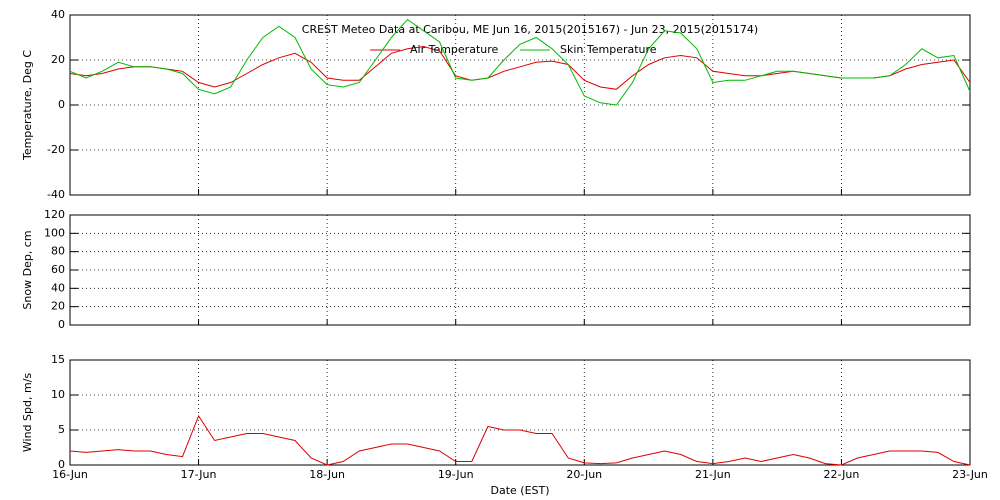 The image size is (1000, 500). I want to click on y-tick-label: 15, so click(58, 359).